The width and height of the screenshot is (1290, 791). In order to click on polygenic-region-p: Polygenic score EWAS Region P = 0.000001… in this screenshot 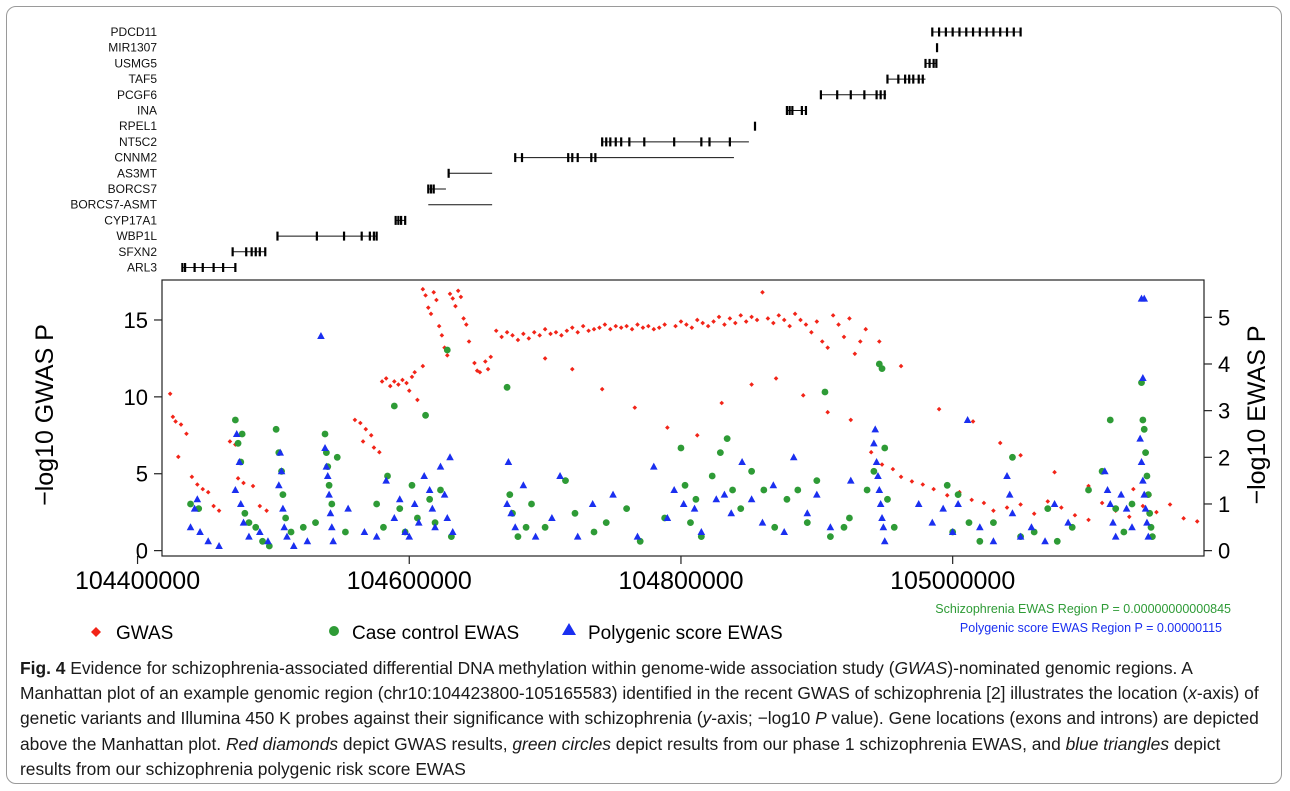, I will do `click(1091, 628)`.